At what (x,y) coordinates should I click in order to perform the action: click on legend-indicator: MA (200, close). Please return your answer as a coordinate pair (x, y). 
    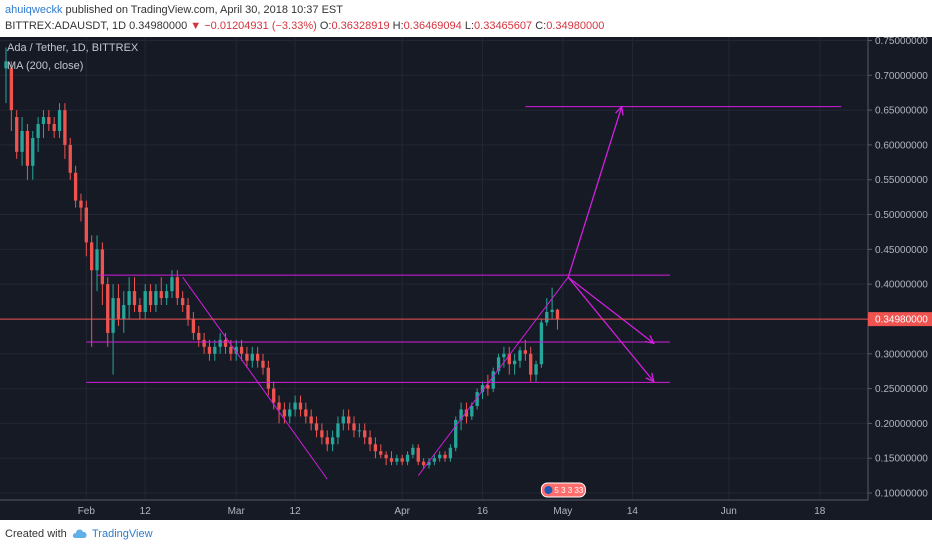
    Looking at the image, I should click on (45, 66).